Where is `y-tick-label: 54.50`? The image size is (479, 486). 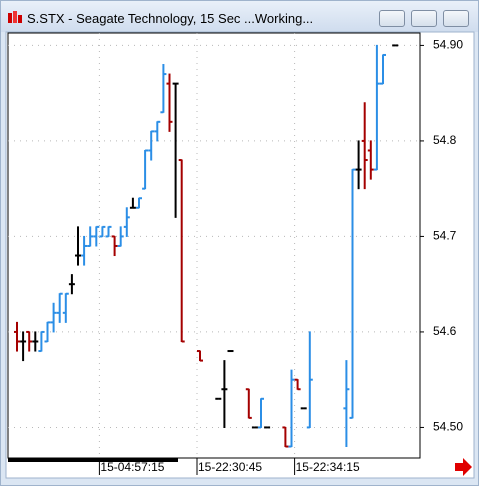
y-tick-label: 54.50 is located at coordinates (448, 427).